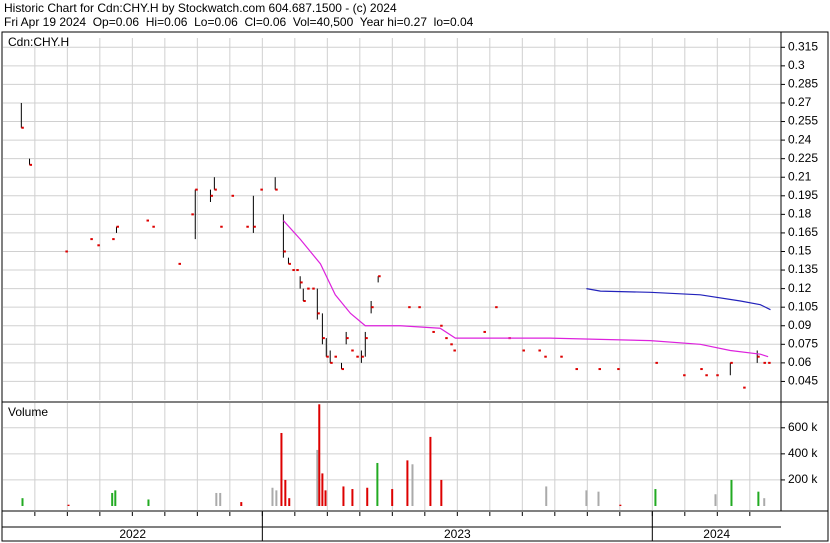 Image resolution: width=830 pixels, height=543 pixels. I want to click on y-tick-label: 0.165, so click(803, 232).